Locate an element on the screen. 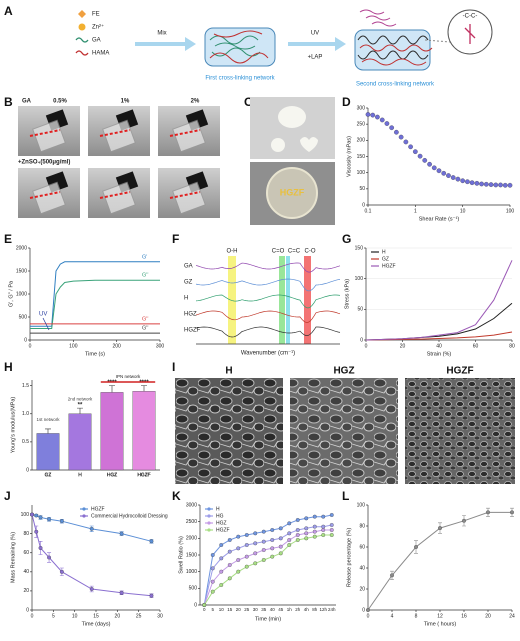 The height and width of the screenshot is (641, 520). x-tick-label: HGZ is located at coordinates (112, 475).